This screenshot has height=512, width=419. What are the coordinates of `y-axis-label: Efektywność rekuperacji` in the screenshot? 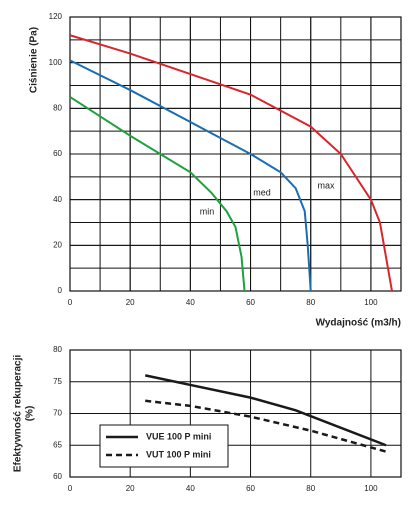 It's located at (18, 413).